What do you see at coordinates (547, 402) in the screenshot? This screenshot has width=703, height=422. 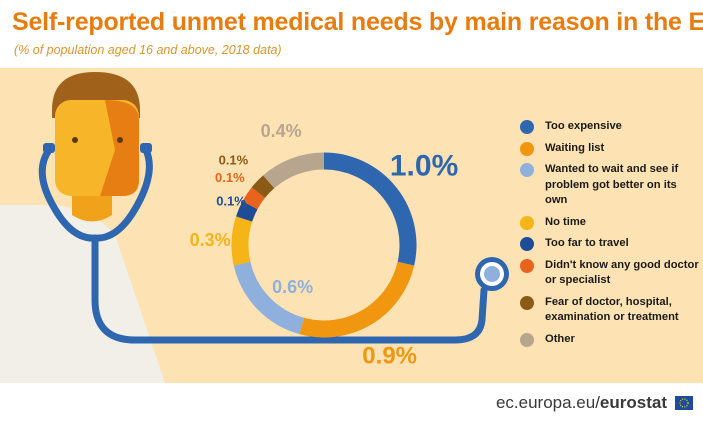 I see `source-domain: ec.europa.eu/` at bounding box center [547, 402].